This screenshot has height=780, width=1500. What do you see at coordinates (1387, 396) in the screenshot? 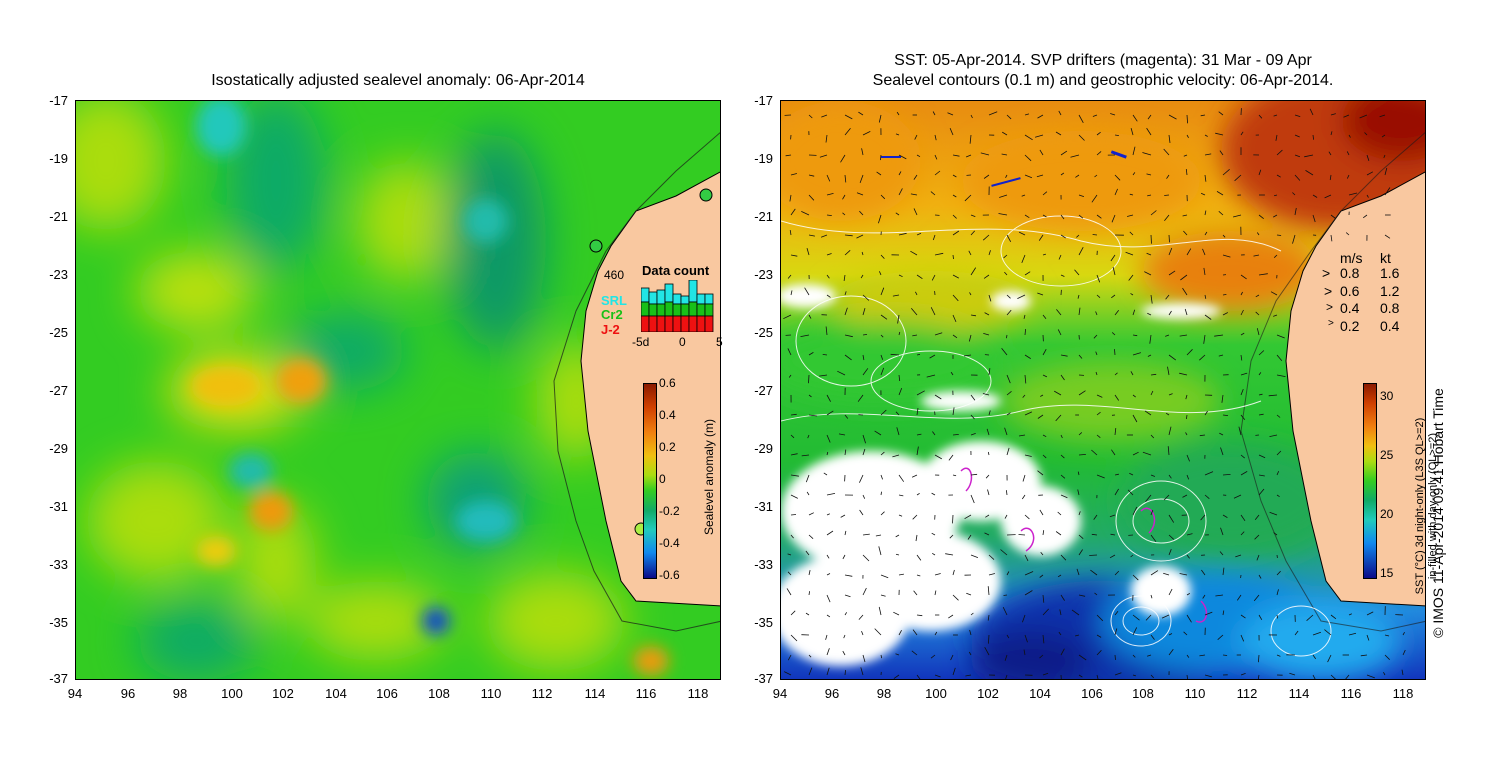
I see `cb-tick: 30` at bounding box center [1387, 396].